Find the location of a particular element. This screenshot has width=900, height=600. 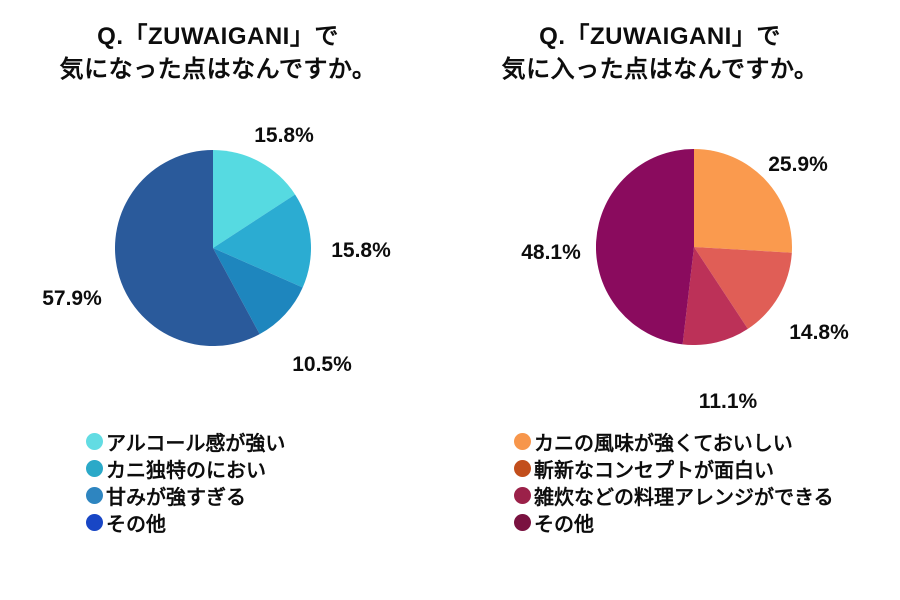

legend-item-label: カニの風味が強くておいしい is located at coordinates (663, 444).